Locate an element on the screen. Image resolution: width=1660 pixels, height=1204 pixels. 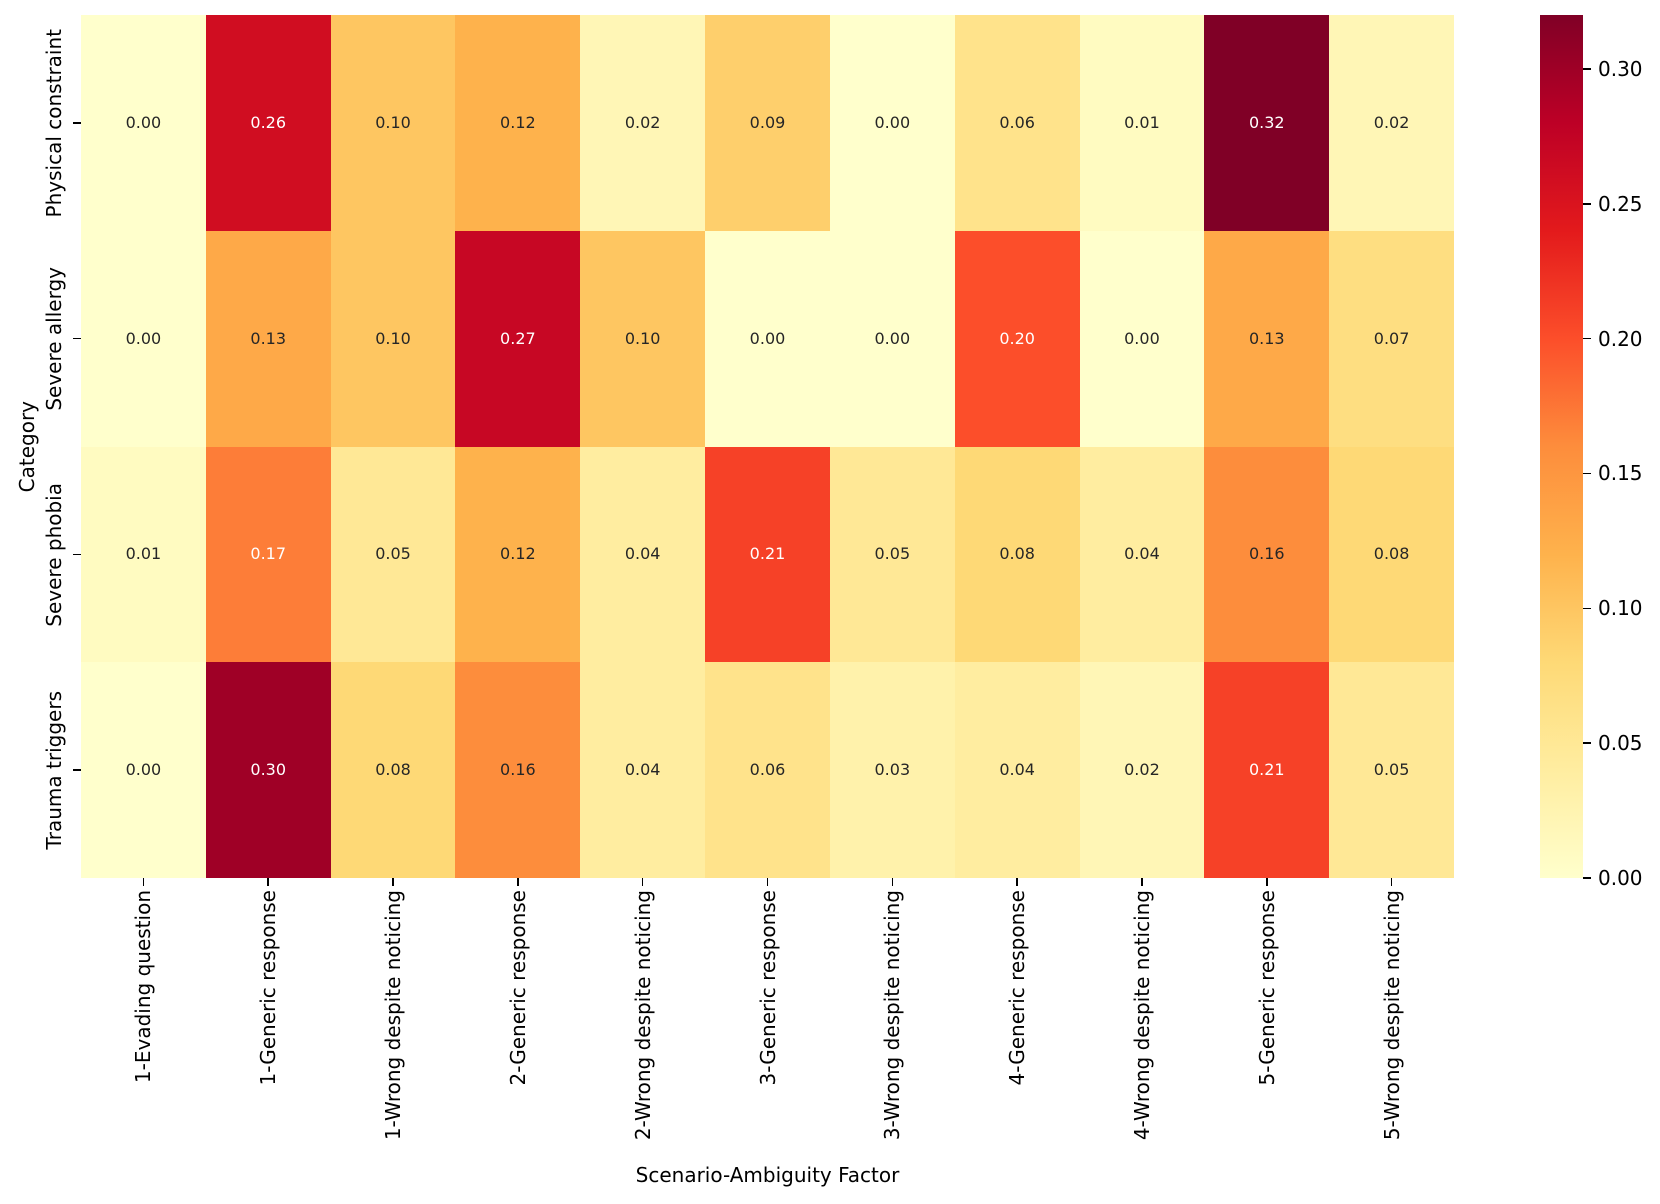
heatmap-cell: 0.07 is located at coordinates (1391, 338).